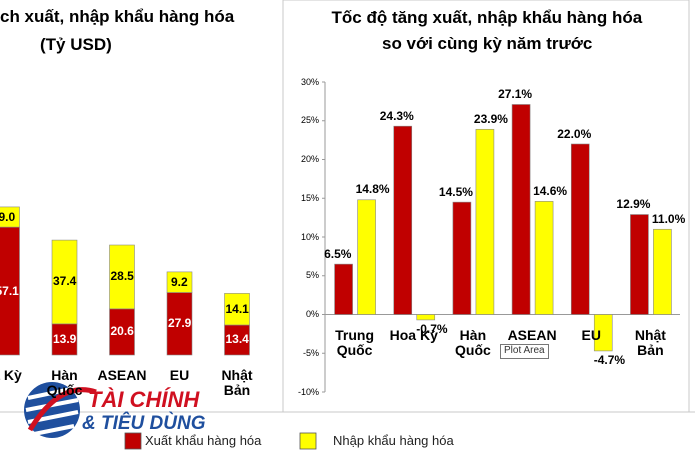  What do you see at coordinates (393, 440) in the screenshot?
I see `legend-label: Nhập khẩu hàng hóa` at bounding box center [393, 440].